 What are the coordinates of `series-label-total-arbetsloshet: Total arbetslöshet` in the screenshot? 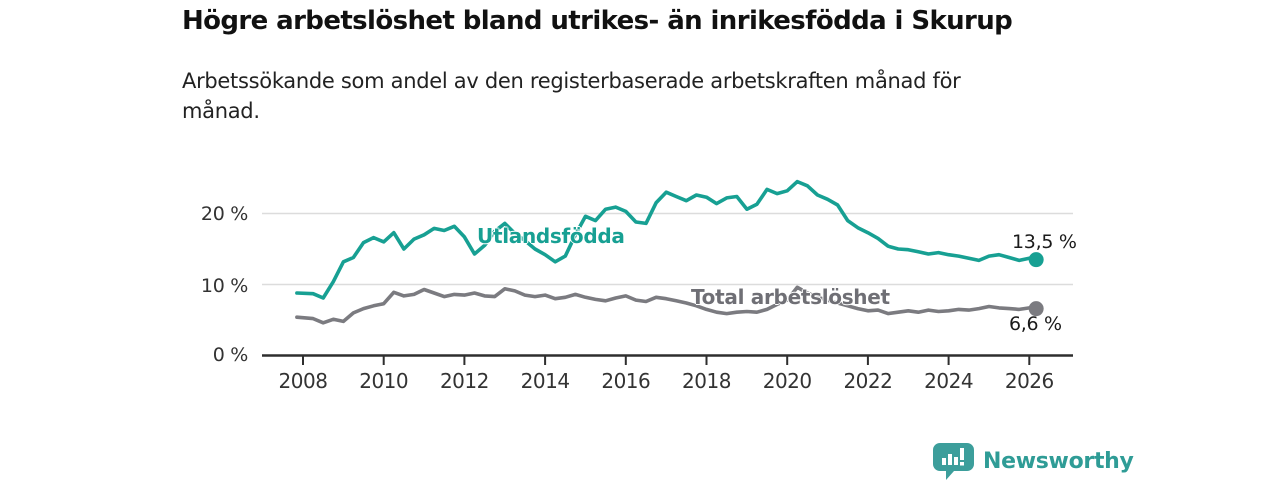 It's located at (790, 297).